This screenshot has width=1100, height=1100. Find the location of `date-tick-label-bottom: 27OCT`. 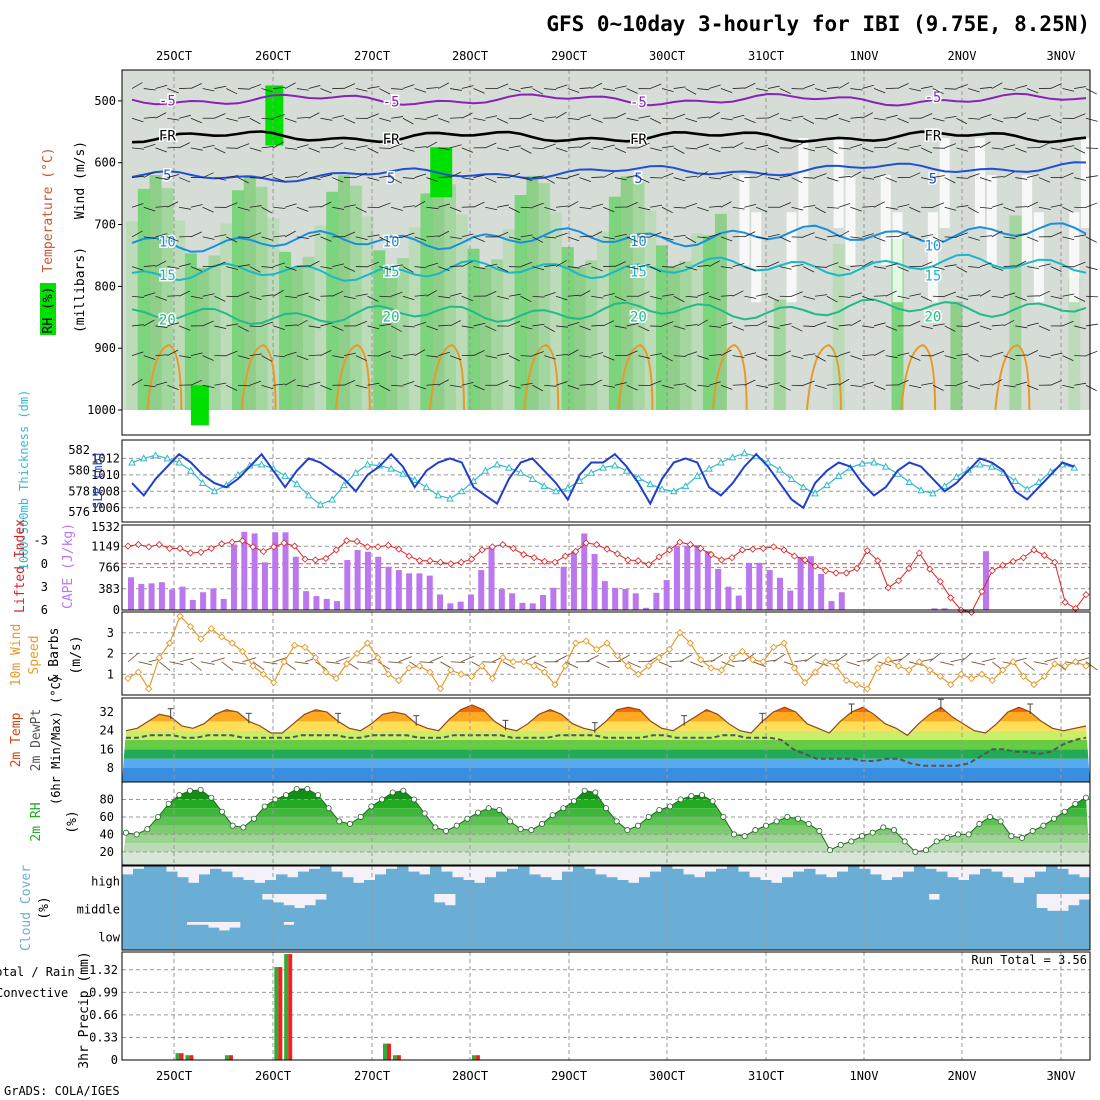

date-tick-label-bottom: 27OCT is located at coordinates (372, 1076).